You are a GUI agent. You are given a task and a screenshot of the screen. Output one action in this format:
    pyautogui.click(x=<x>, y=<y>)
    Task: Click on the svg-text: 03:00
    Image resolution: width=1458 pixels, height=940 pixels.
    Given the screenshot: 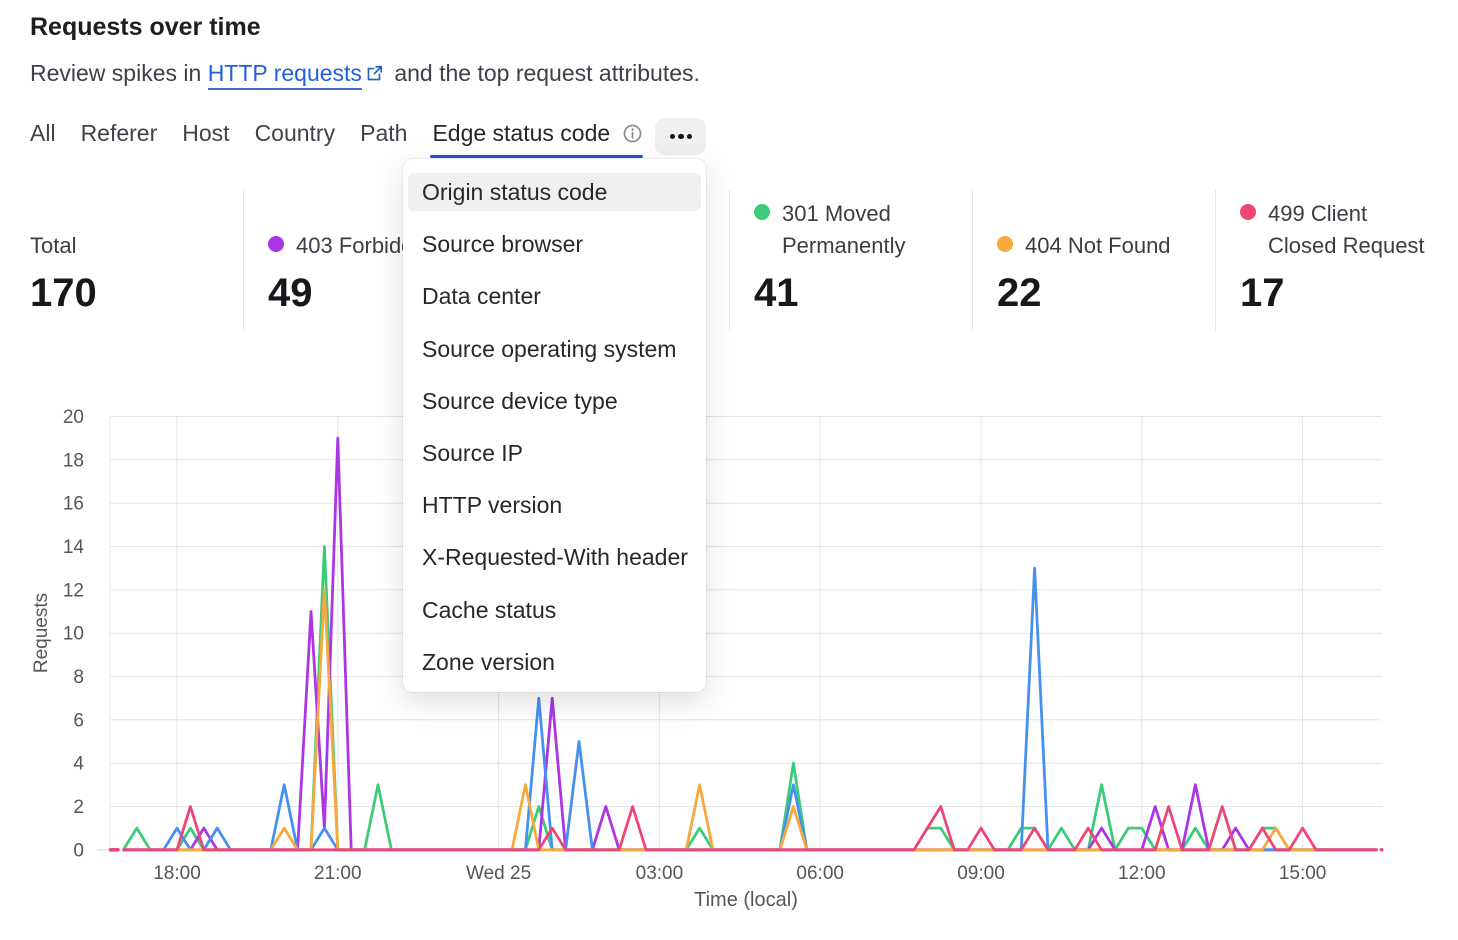 What is the action you would take?
    pyautogui.click(x=660, y=873)
    